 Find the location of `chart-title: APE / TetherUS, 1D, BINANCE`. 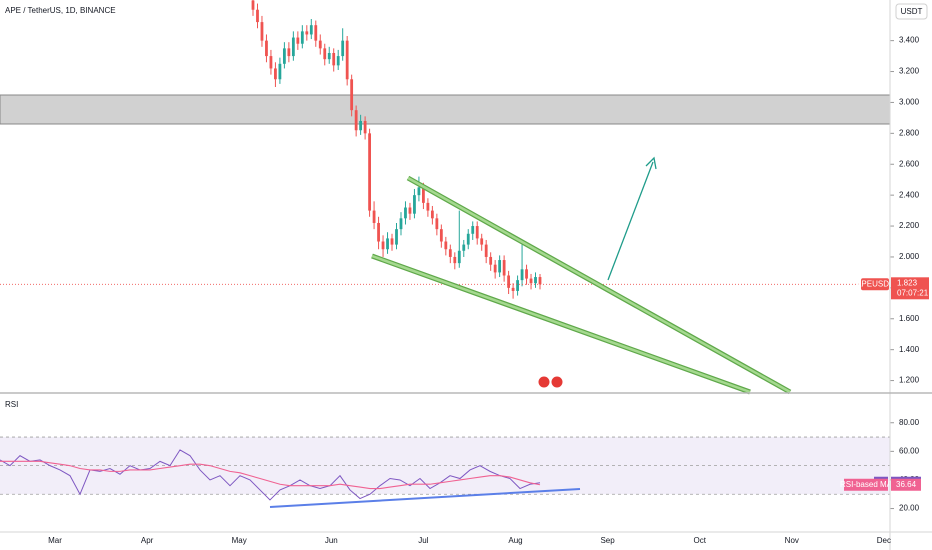

chart-title: APE / TetherUS, 1D, BINANCE is located at coordinates (60, 10).